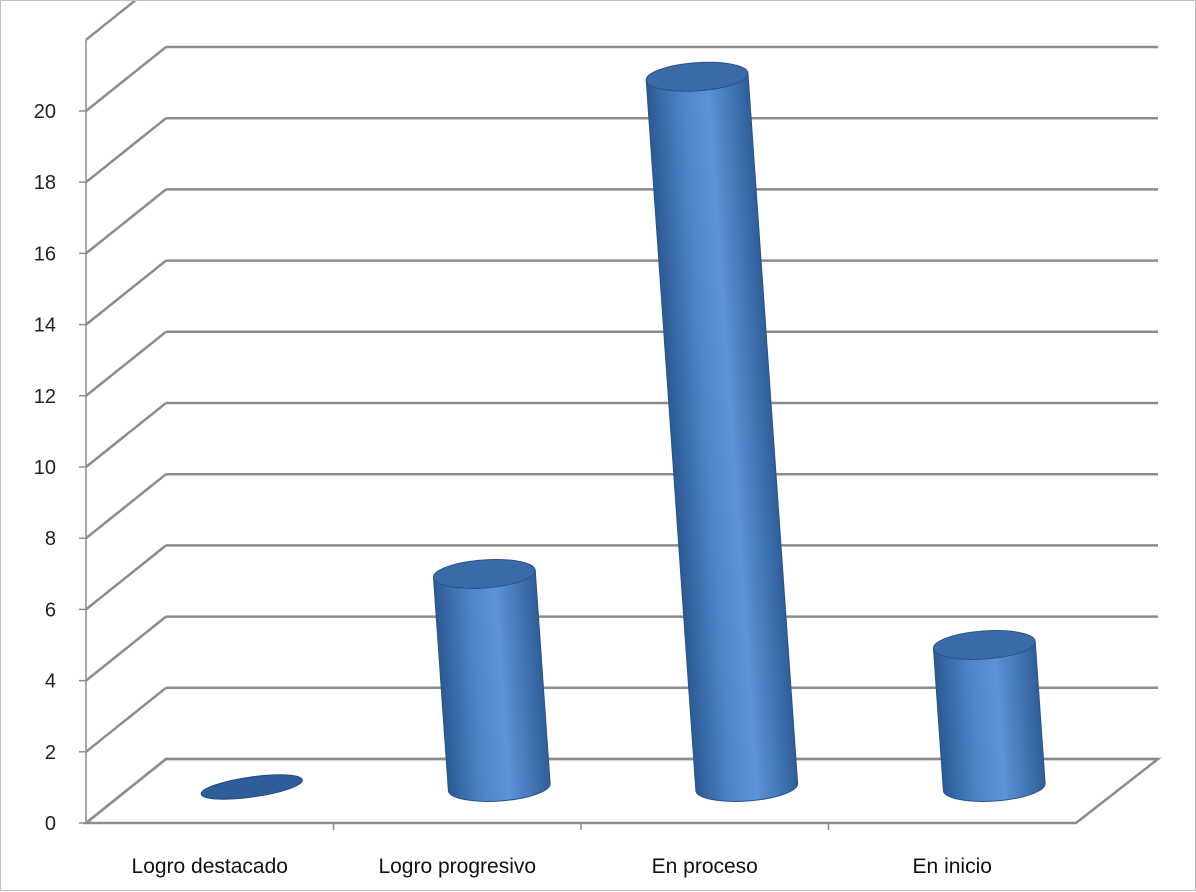 The width and height of the screenshot is (1196, 892). What do you see at coordinates (45, 183) in the screenshot?
I see `y-tick-label: 18` at bounding box center [45, 183].